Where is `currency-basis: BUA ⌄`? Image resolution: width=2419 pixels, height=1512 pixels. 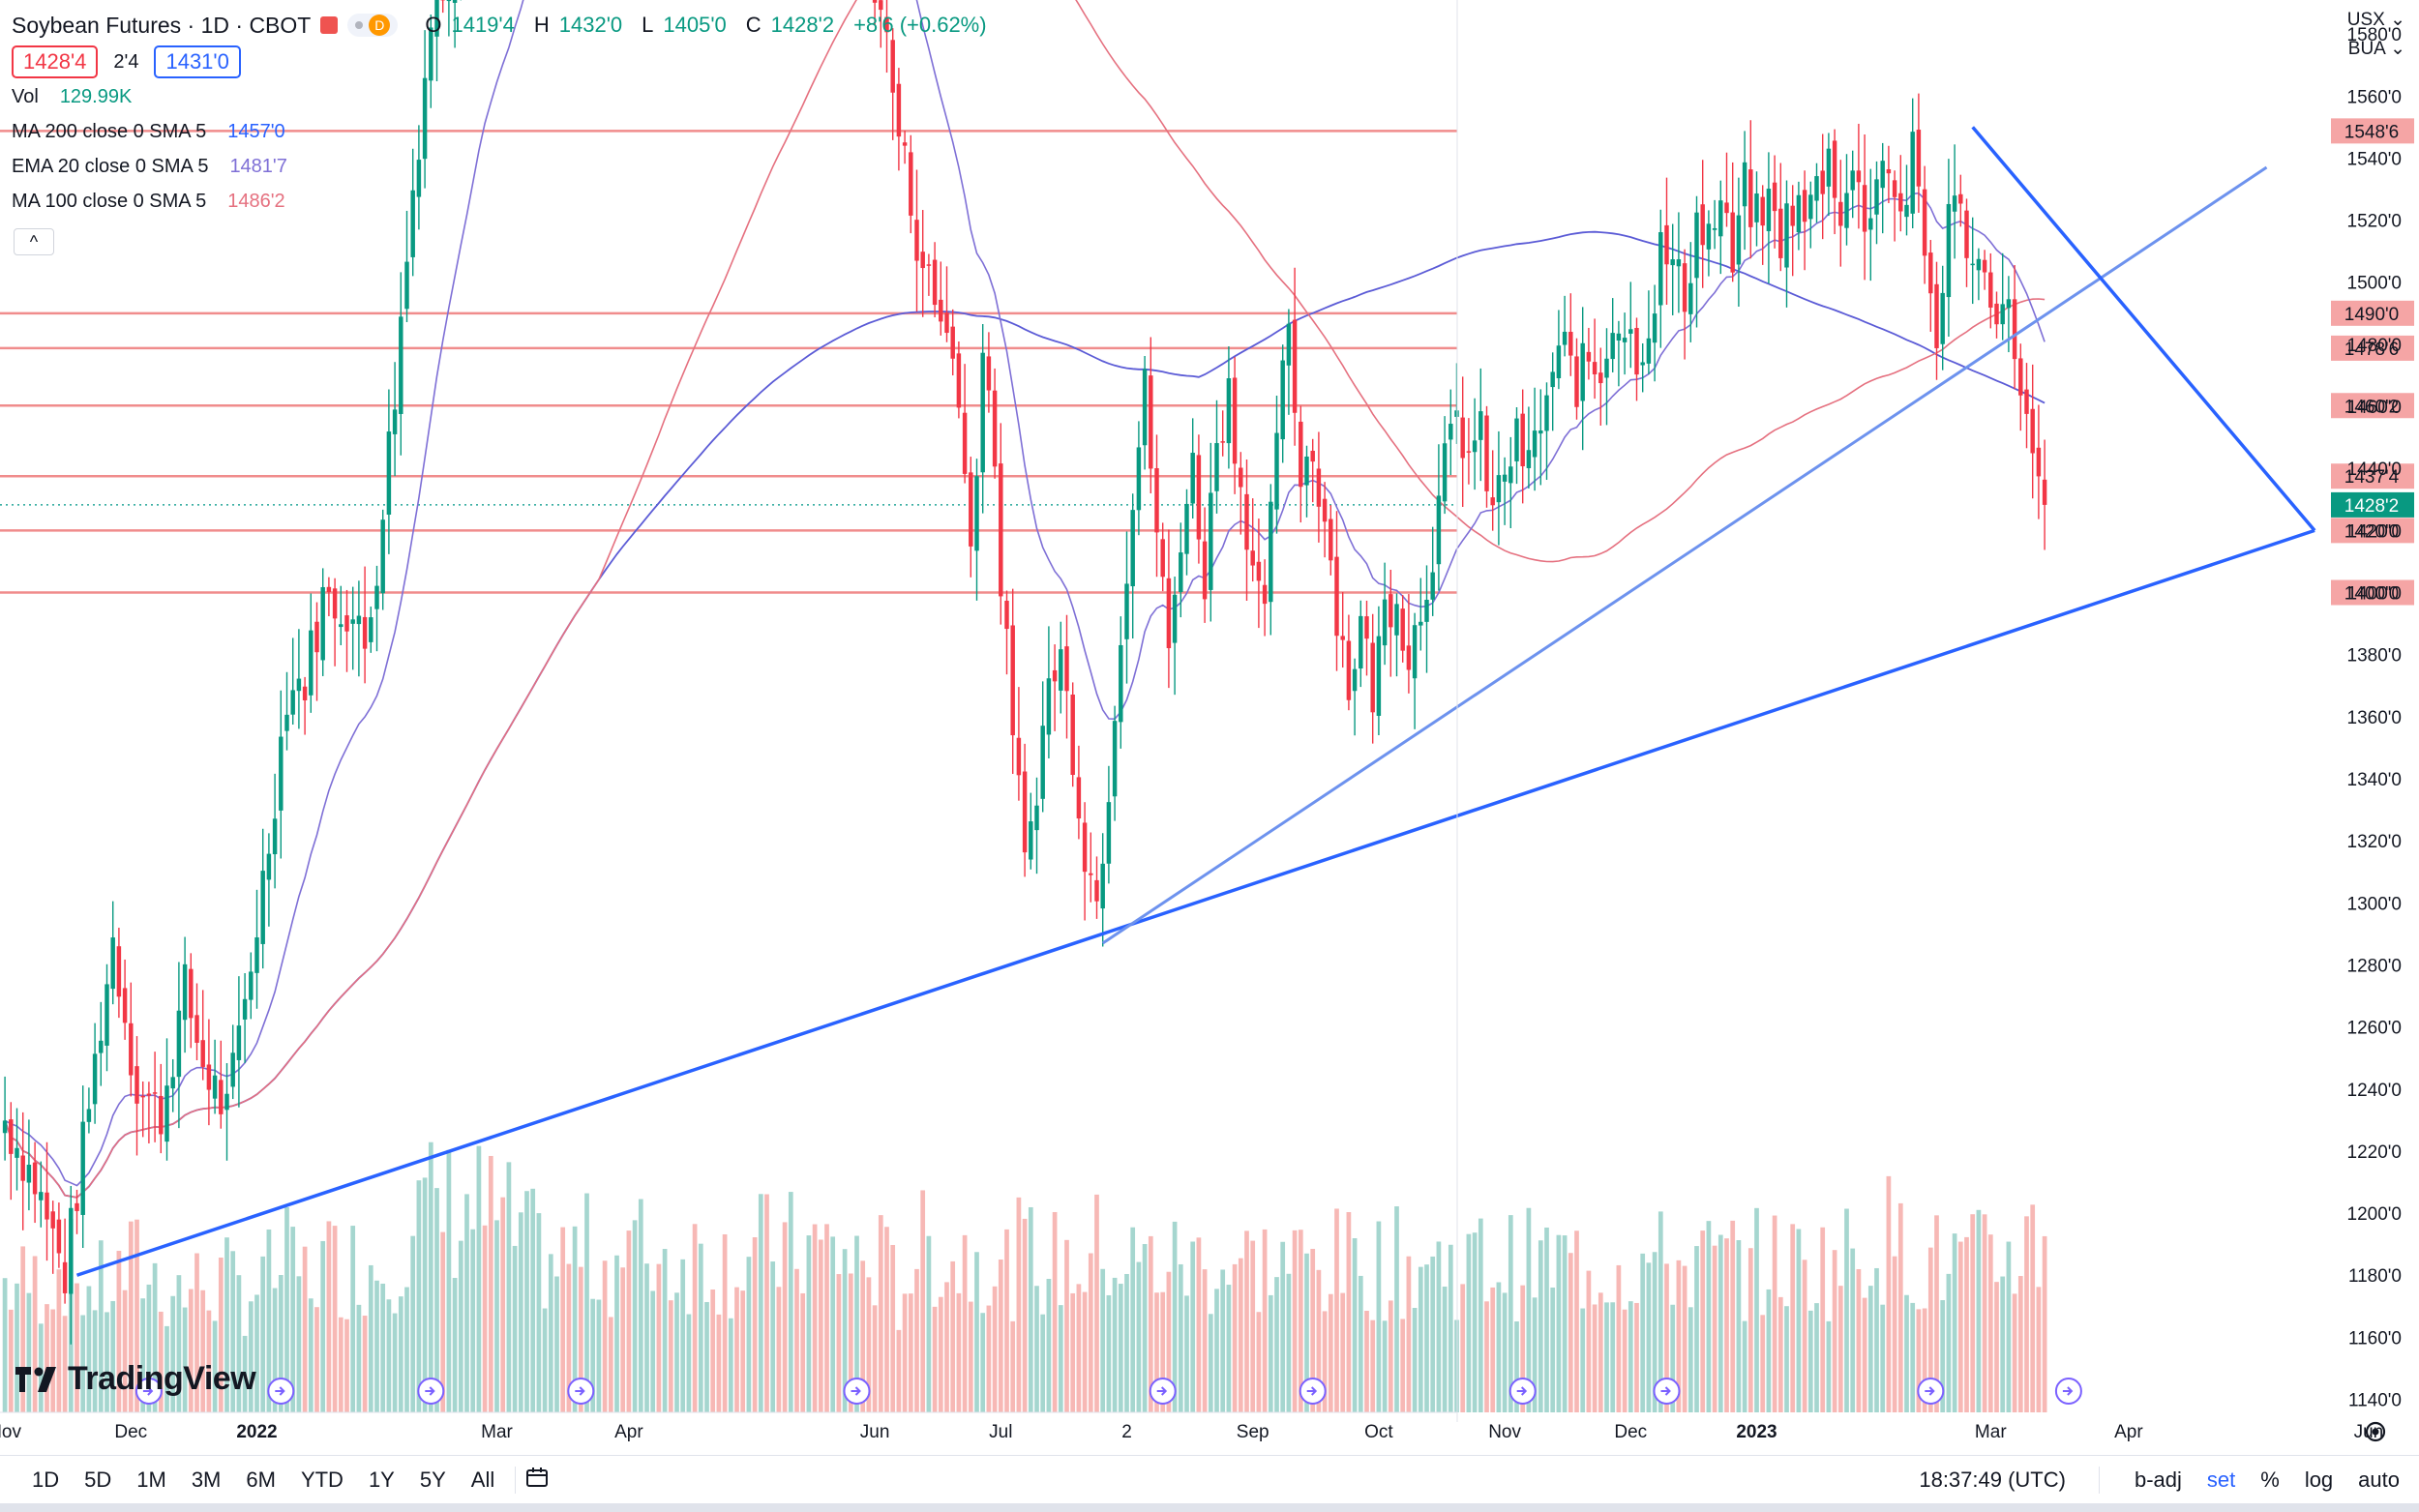 currency-basis: BUA ⌄ is located at coordinates (2376, 49).